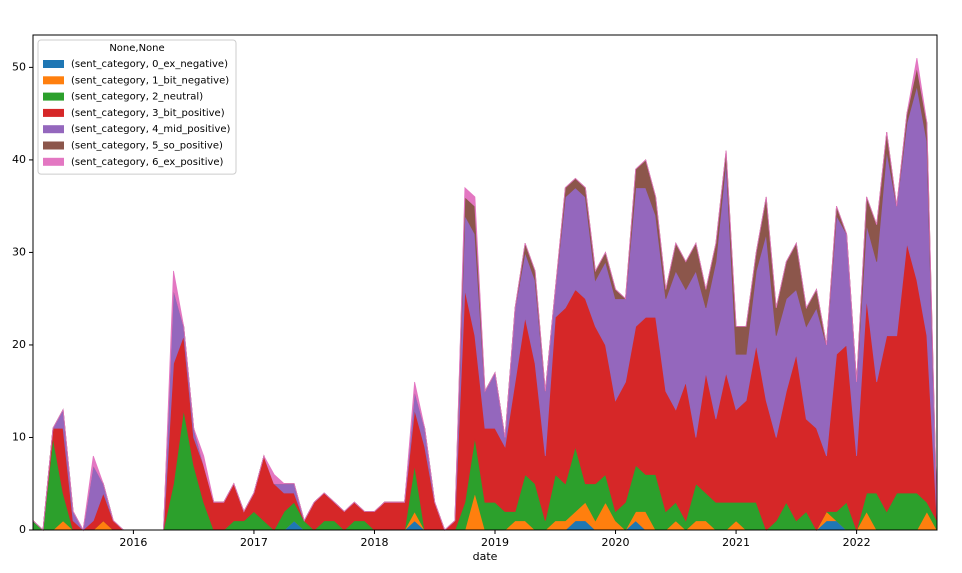 The width and height of the screenshot is (962, 573). Describe the element at coordinates (147, 146) in the screenshot. I see `legend-label: (sent_category, 5_so_positive)` at that location.